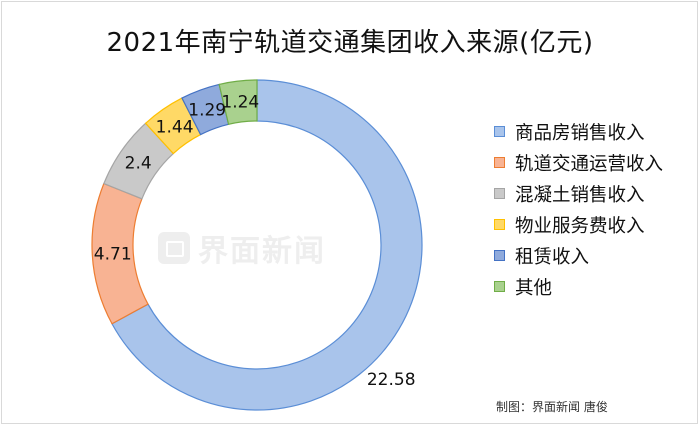  What do you see at coordinates (552, 407) in the screenshot?
I see `credit-line: 制图：界面新闻 唐俊` at bounding box center [552, 407].